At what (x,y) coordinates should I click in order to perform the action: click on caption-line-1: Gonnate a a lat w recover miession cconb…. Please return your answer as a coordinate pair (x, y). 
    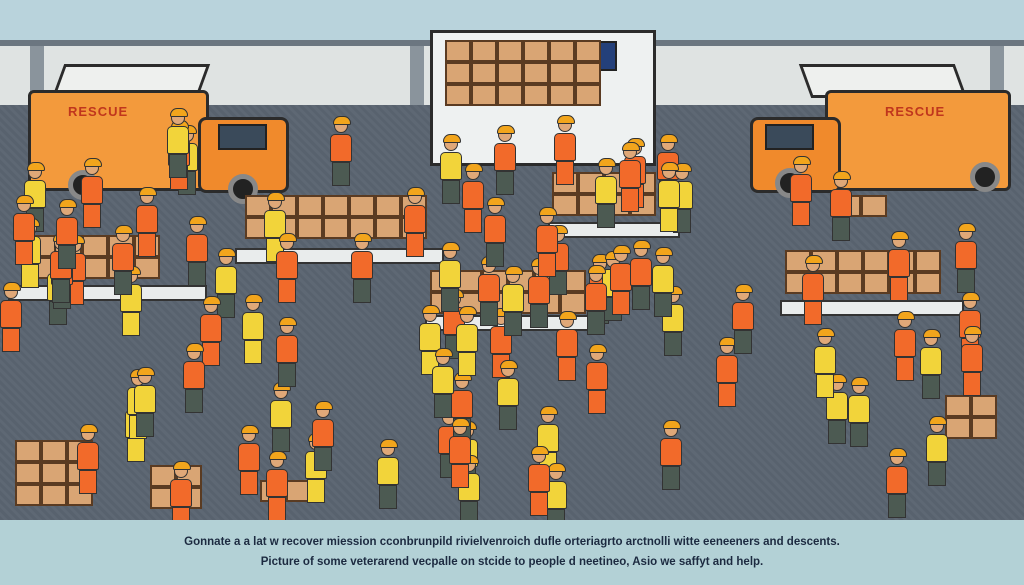
    Looking at the image, I should click on (512, 542).